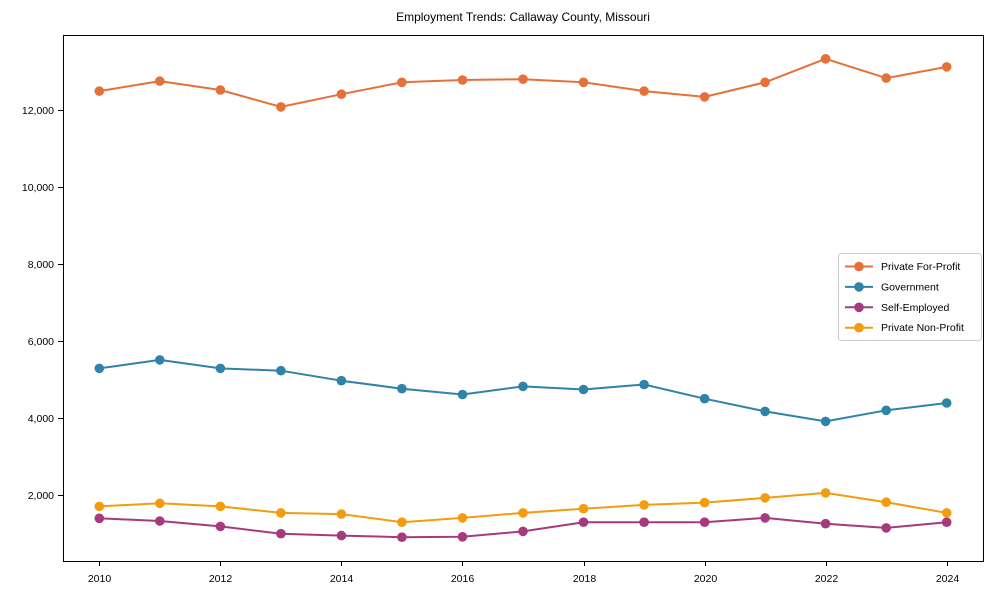 The height and width of the screenshot is (600, 1000). Describe the element at coordinates (41, 342) in the screenshot. I see `y-tick-label: 6,000` at that location.